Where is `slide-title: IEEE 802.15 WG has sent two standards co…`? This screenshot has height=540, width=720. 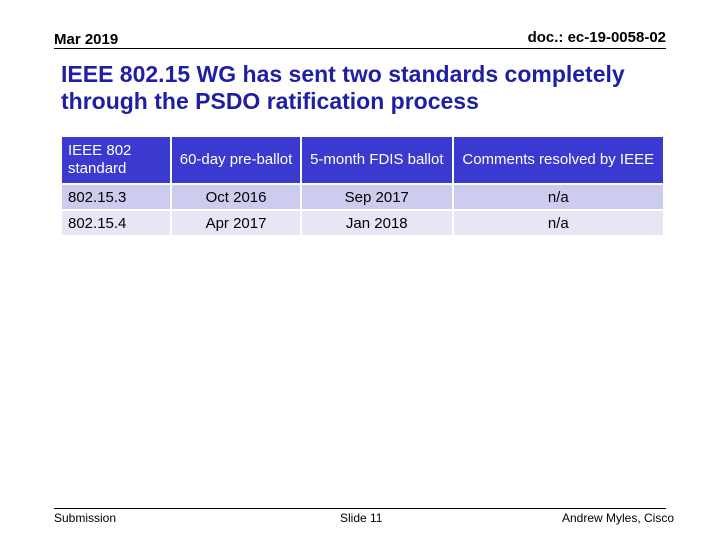
slide-title: IEEE 802.15 WG has sent two standards co… is located at coordinates (343, 87).